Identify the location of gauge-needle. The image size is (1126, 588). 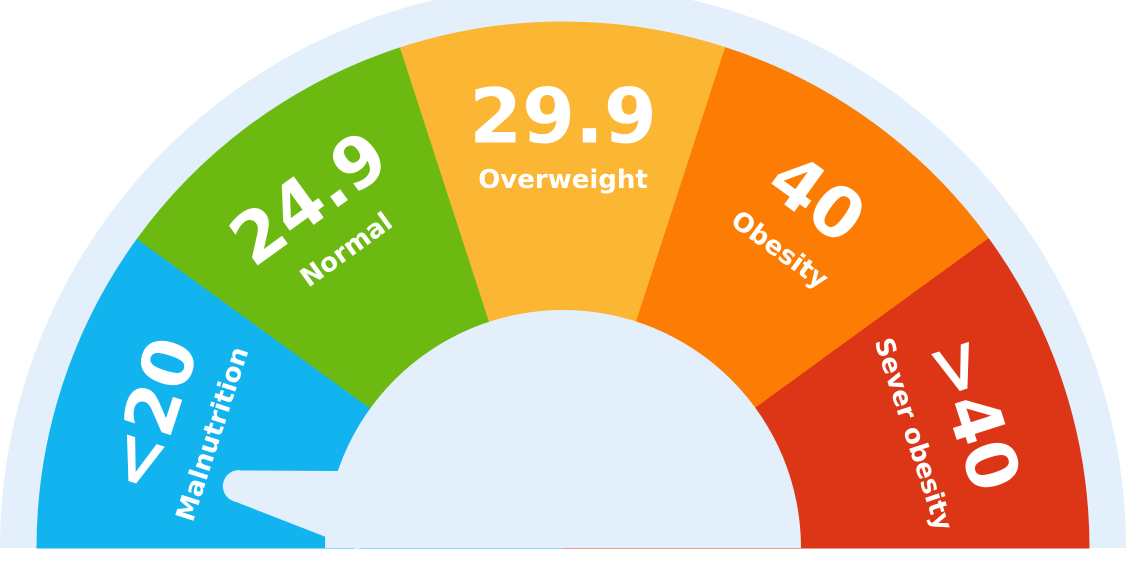
(298, 510).